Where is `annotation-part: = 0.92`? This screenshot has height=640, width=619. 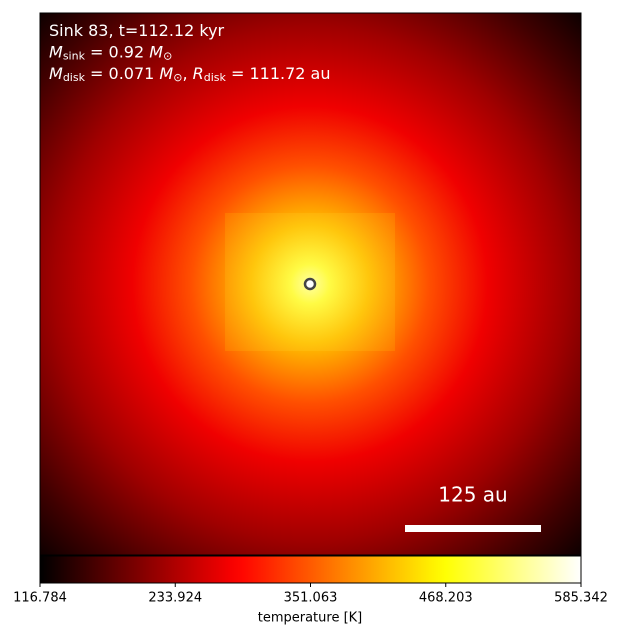 annotation-part: = 0.92 is located at coordinates (117, 51).